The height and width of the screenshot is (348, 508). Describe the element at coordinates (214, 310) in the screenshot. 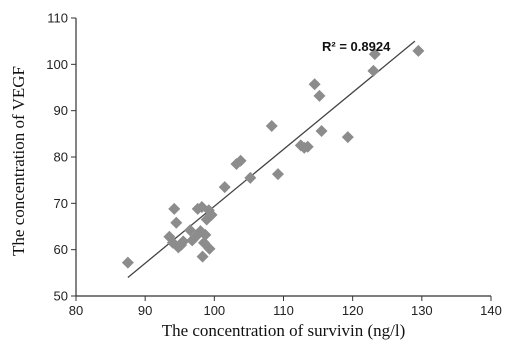

I see `x-tick-label: 100` at that location.